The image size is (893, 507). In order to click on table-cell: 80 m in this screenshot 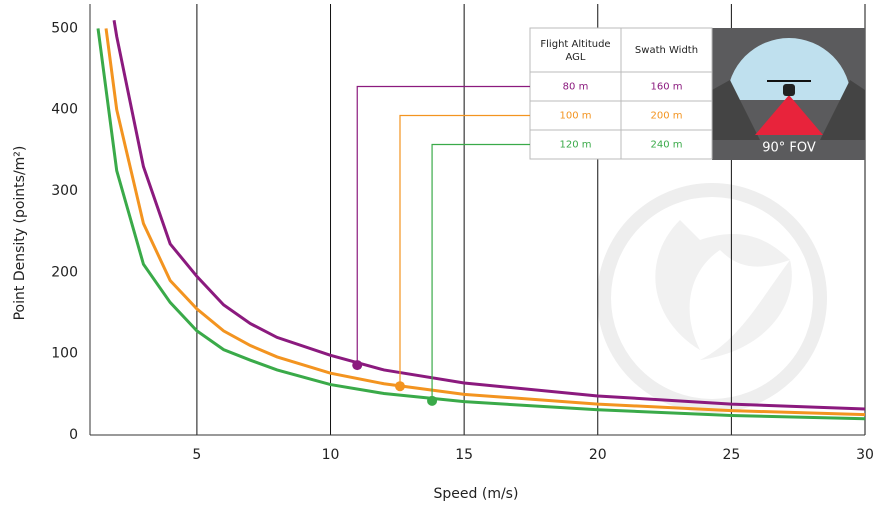, I will do `click(576, 87)`.